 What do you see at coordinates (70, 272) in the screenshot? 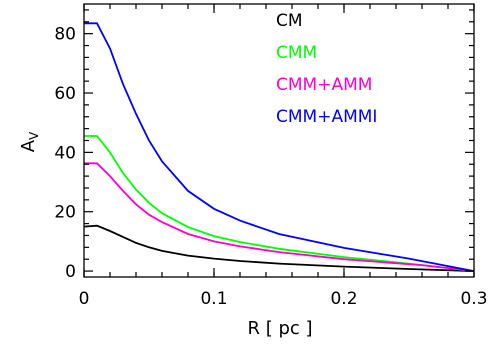
I see `y-tick-label-0: 0` at bounding box center [70, 272].